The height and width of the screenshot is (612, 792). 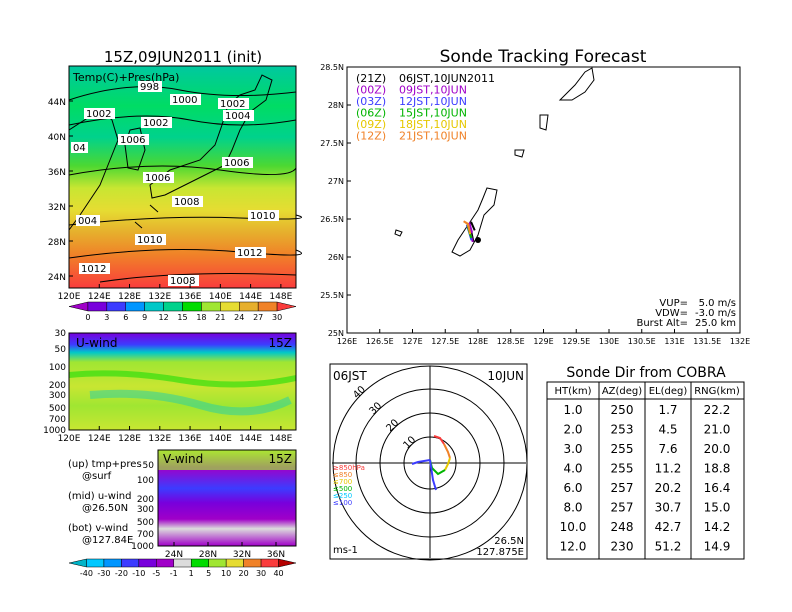 I want to click on hodo-unit: ms-1, so click(x=345, y=550).